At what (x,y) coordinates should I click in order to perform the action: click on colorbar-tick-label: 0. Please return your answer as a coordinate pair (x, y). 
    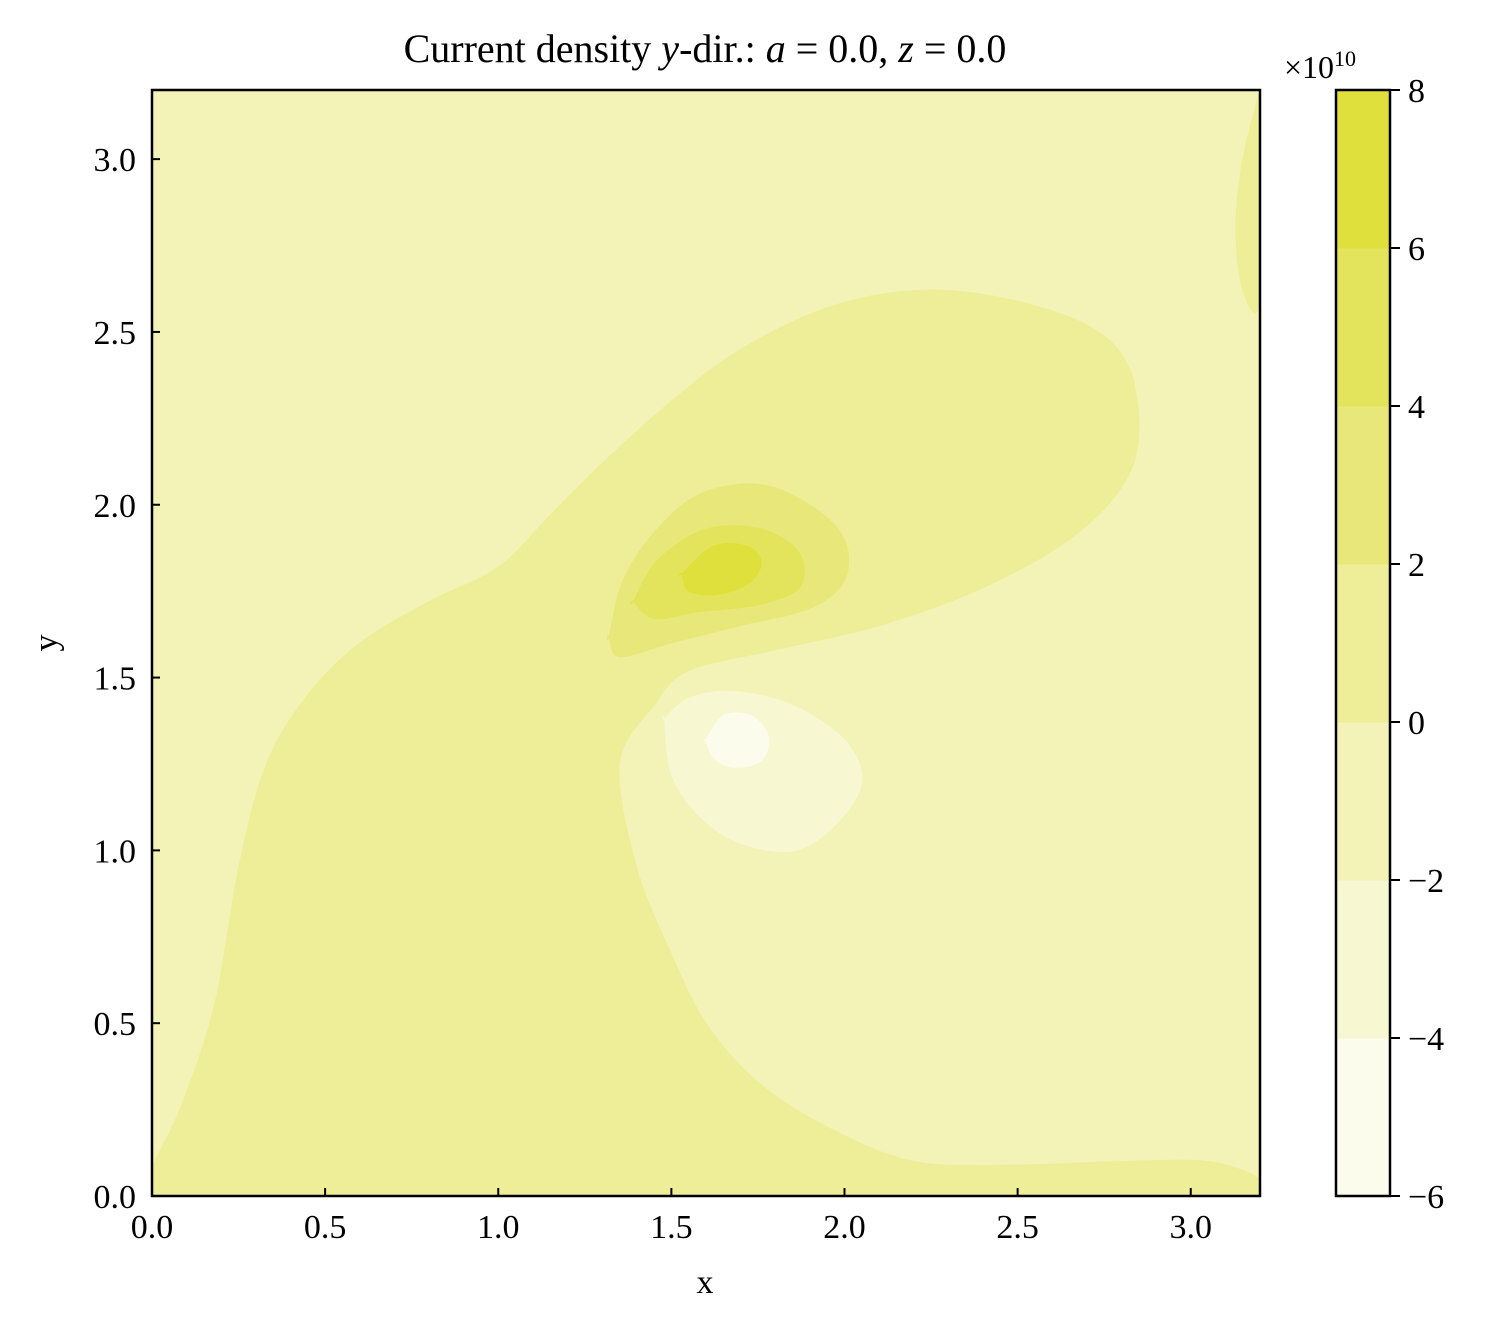
    Looking at the image, I should click on (1416, 723).